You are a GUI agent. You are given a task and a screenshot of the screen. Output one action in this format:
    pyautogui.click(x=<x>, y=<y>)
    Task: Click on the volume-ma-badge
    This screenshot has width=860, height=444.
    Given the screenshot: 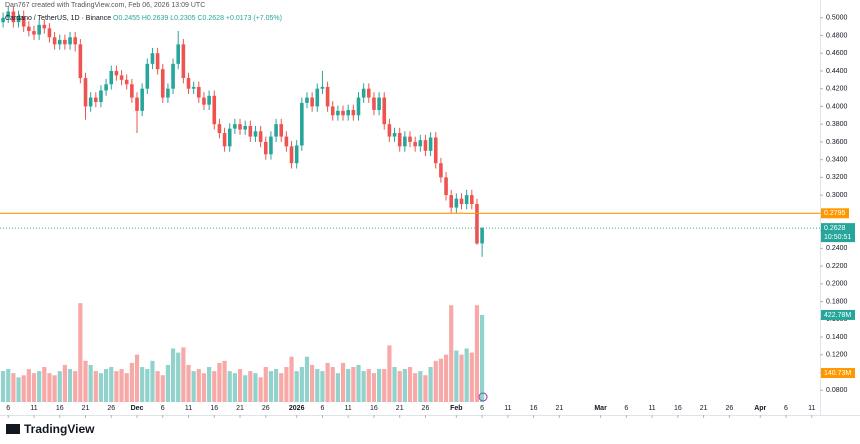 What is the action you would take?
    pyautogui.click(x=838, y=373)
    